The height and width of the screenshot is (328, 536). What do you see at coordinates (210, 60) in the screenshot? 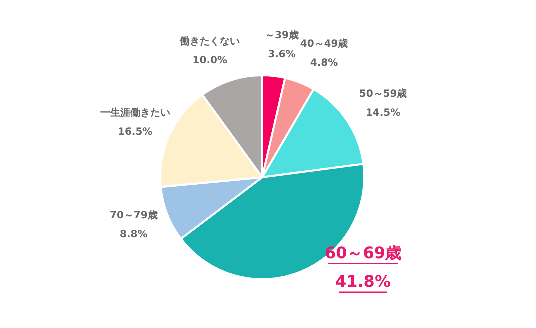
I see `data-label: 10.0%` at bounding box center [210, 60].